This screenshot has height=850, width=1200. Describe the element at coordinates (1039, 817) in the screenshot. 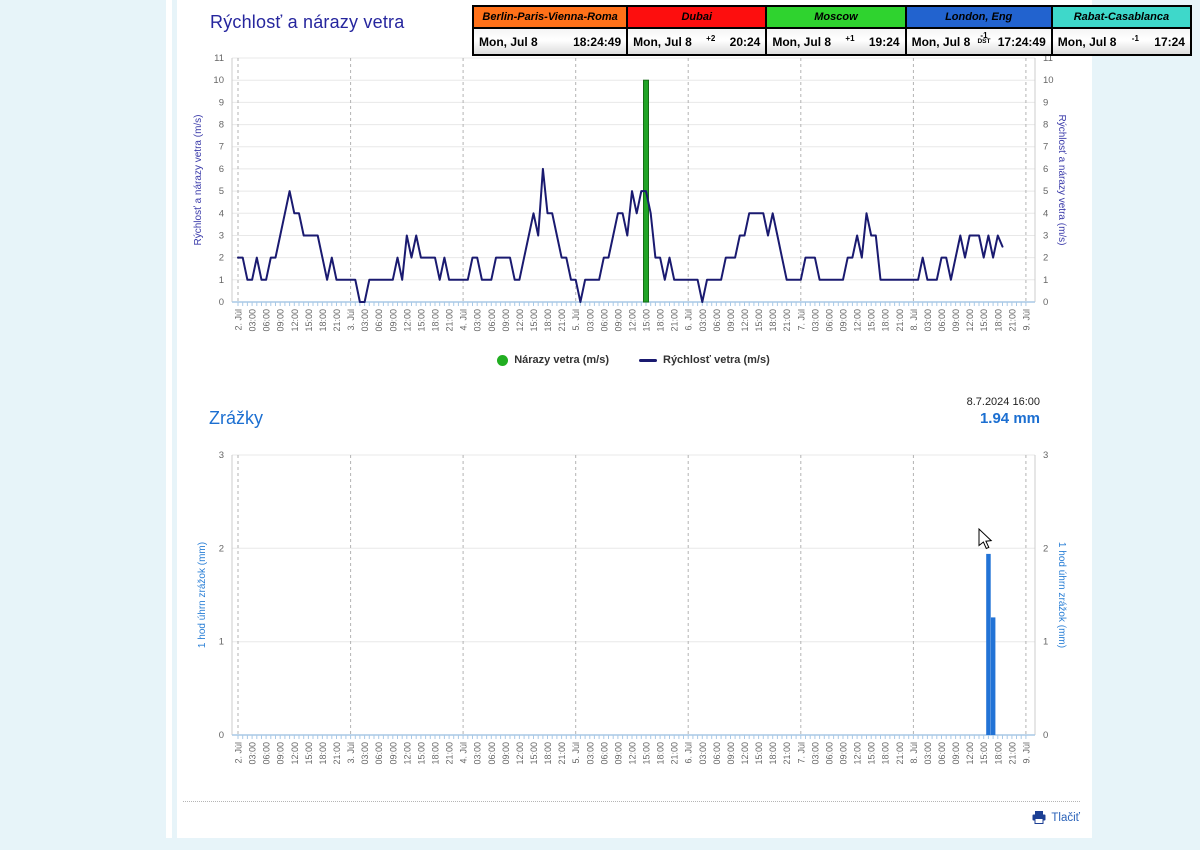

I see `printer-icon` at that location.